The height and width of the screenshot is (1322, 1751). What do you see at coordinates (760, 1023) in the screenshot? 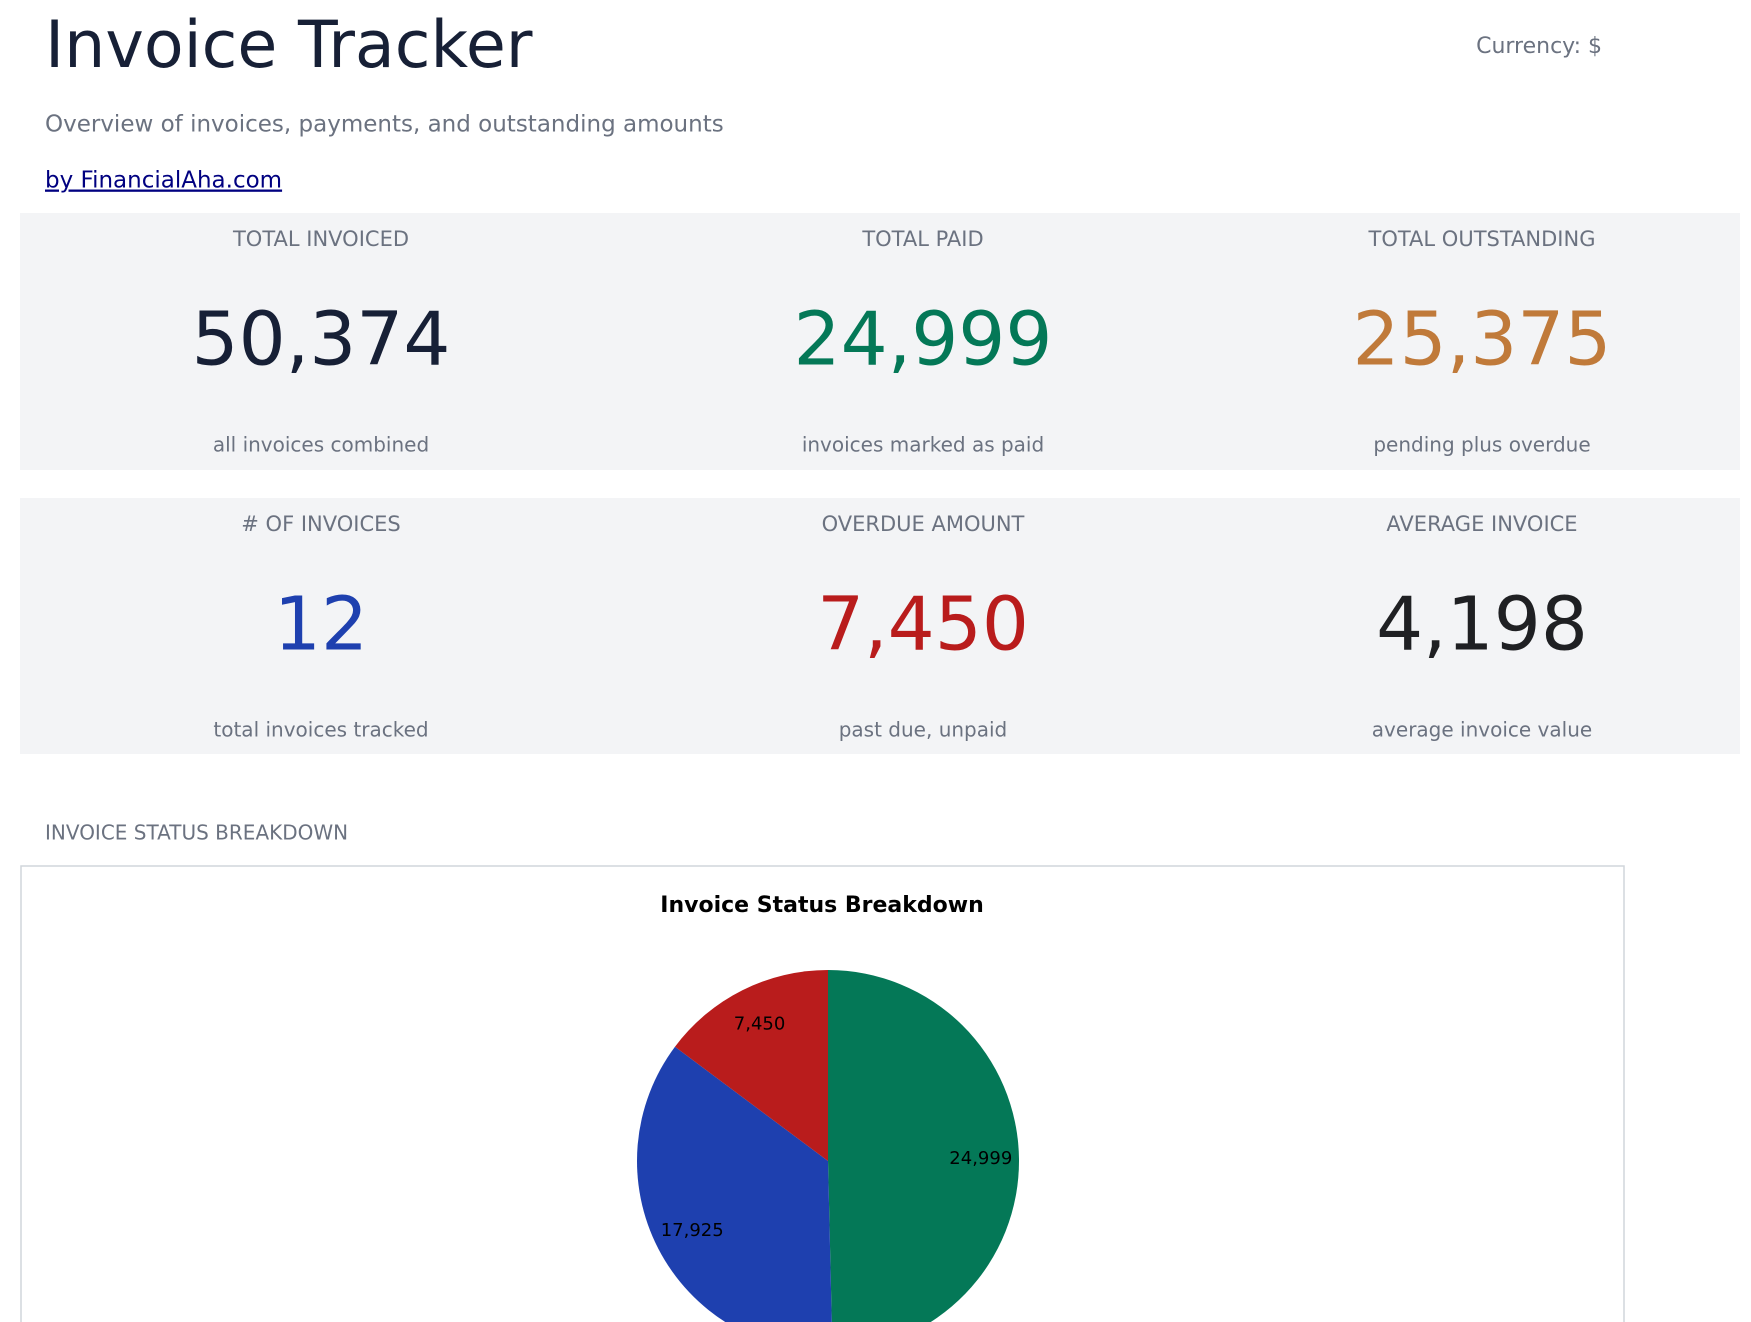
I see `slice-label: 7,450` at bounding box center [760, 1023].